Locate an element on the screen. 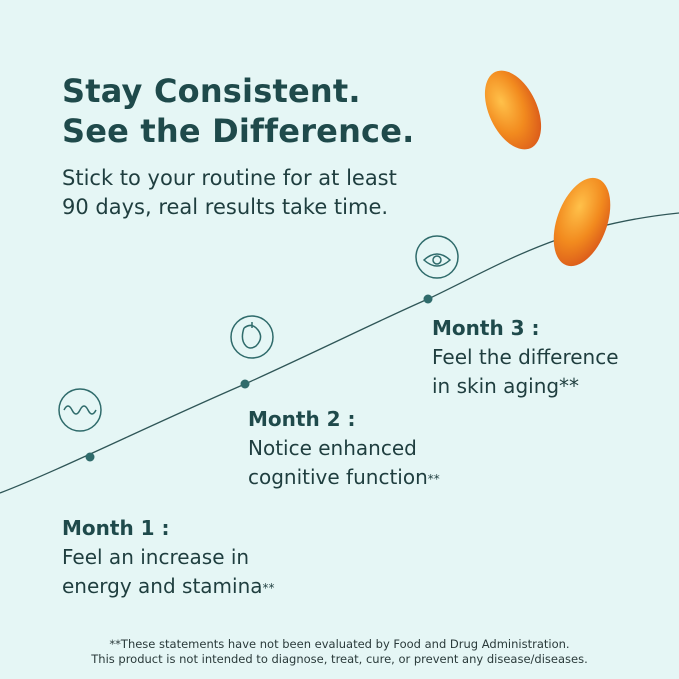  energy-icon-wave is located at coordinates (80, 410).